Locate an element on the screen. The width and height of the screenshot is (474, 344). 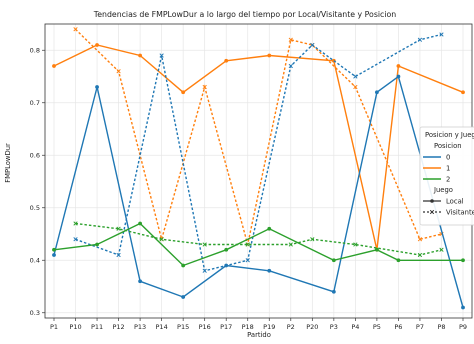
x-tick-label: P1 is located at coordinates (54, 327).